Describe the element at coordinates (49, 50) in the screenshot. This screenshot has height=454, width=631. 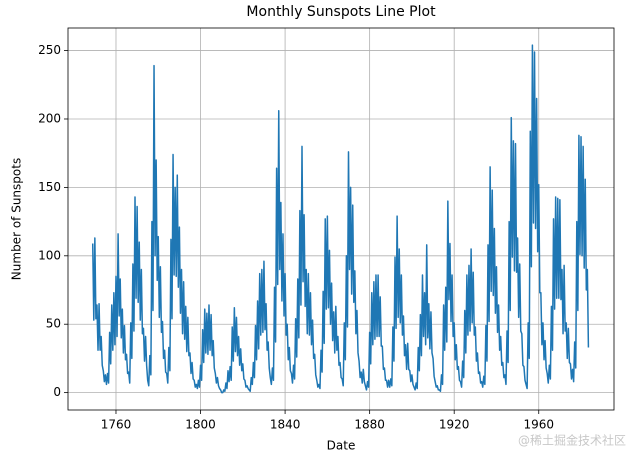
I see `y-tick-label: 250` at that location.